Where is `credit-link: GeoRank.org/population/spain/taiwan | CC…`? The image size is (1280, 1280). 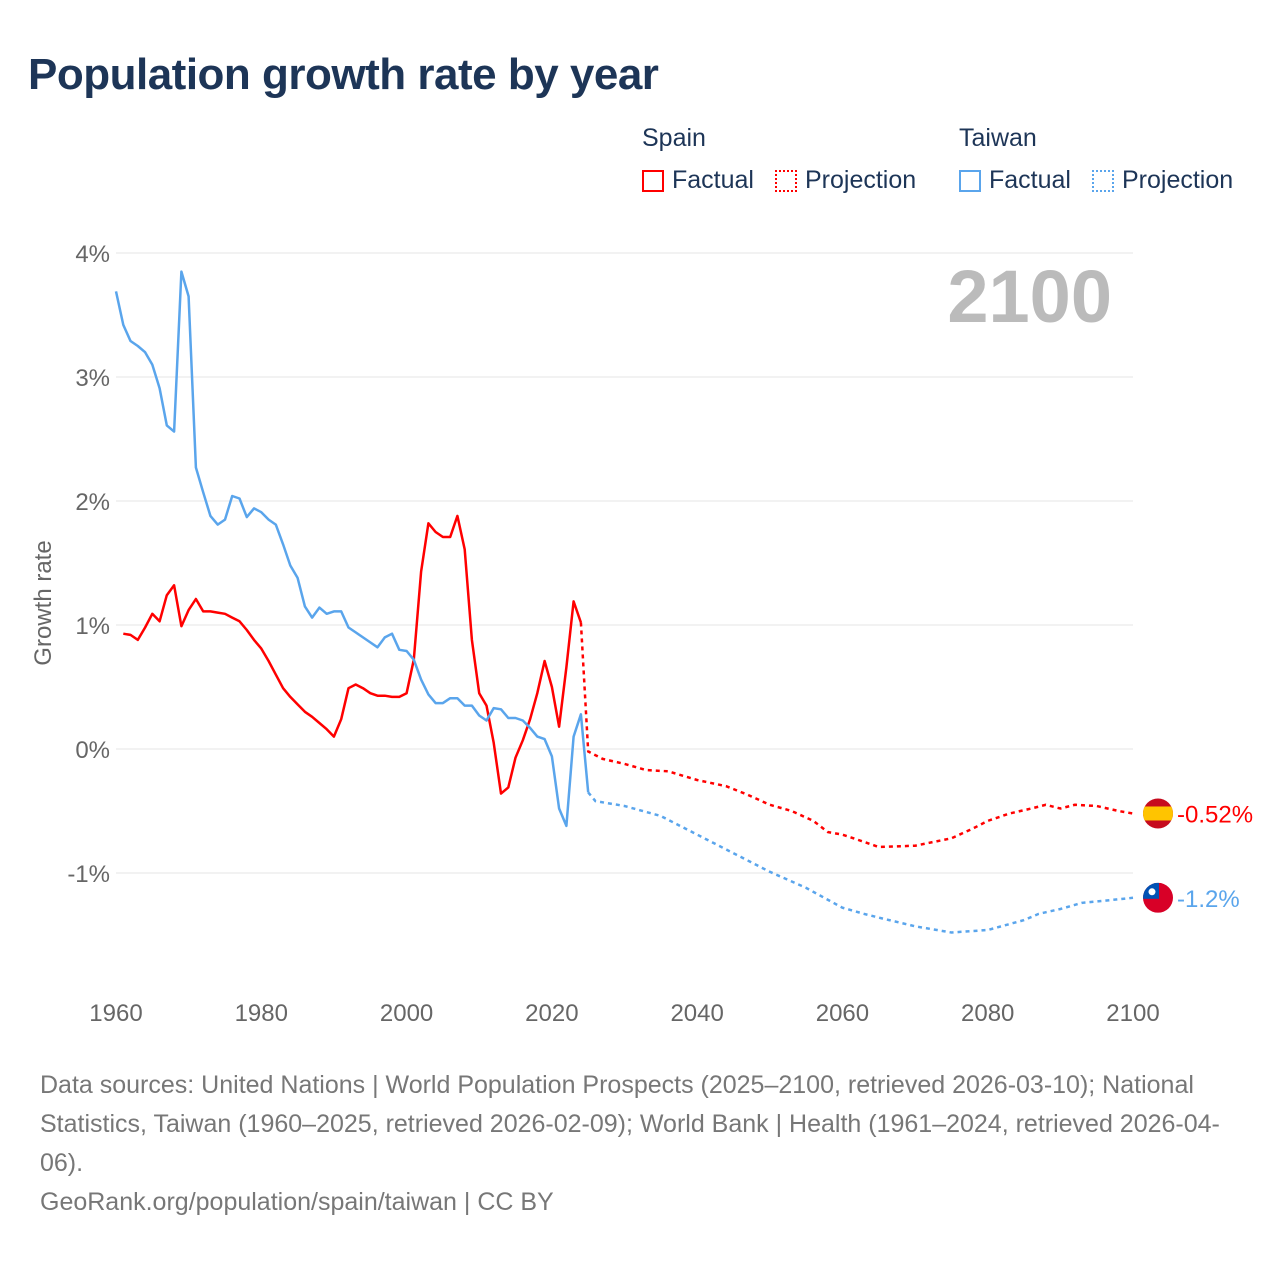
credit-link: GeoRank.org/population/spain/taiwan | CC… is located at coordinates (297, 1202).